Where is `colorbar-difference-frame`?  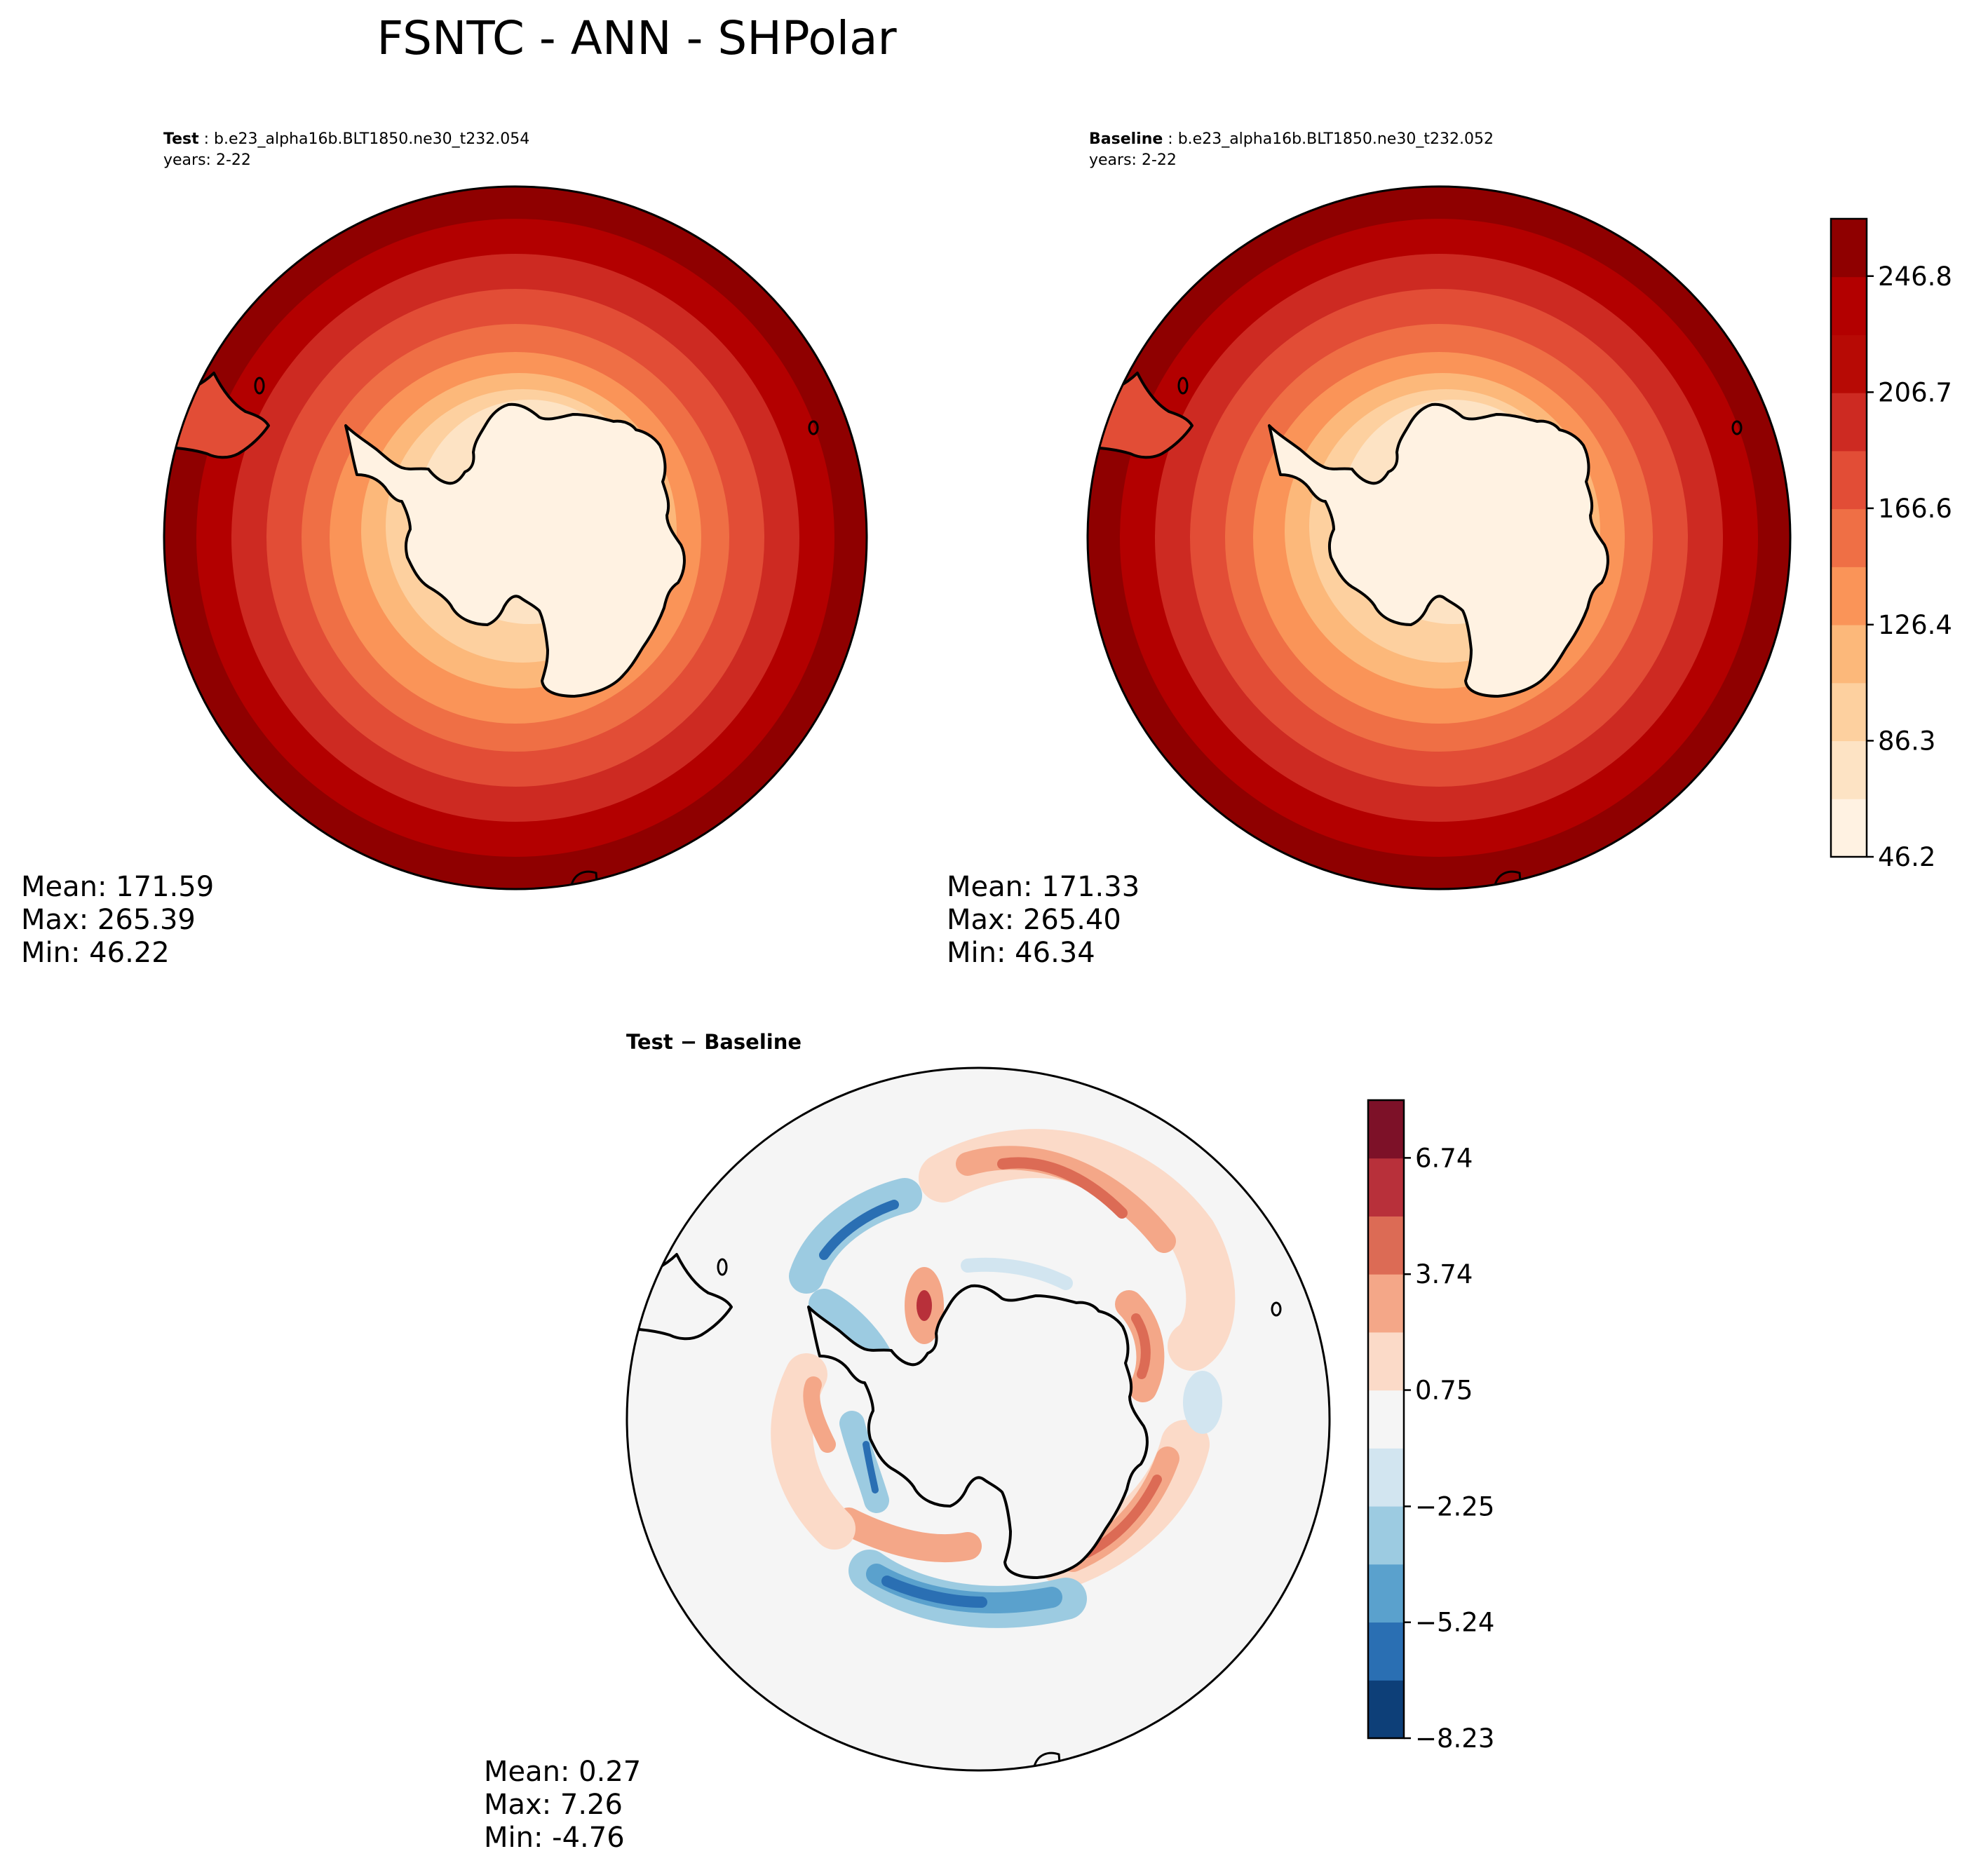
colorbar-difference-frame is located at coordinates (1386, 1419).